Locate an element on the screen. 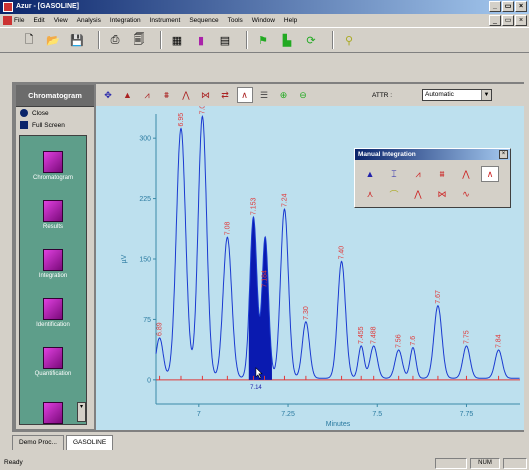 The width and height of the screenshot is (529, 470). mdi-restore-button: ▭ is located at coordinates (508, 20).